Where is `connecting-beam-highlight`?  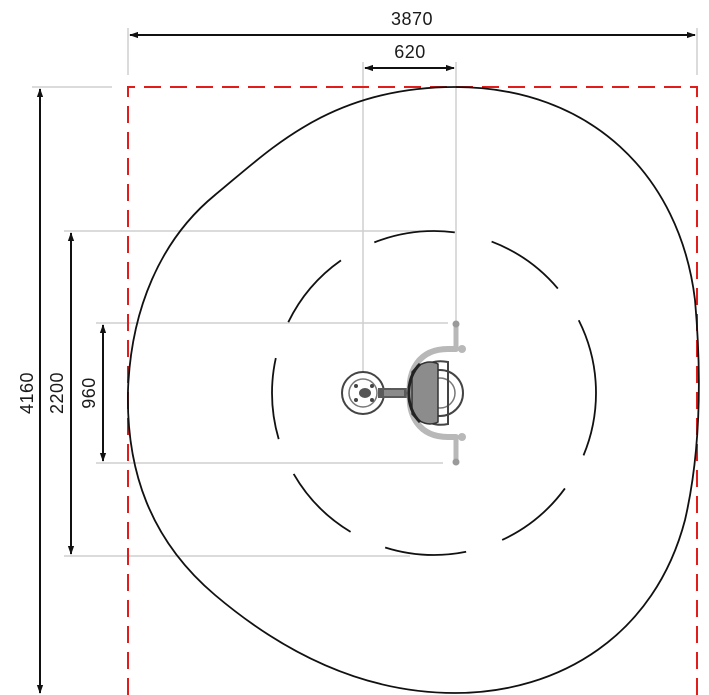
connecting-beam-highlight is located at coordinates (394, 393).